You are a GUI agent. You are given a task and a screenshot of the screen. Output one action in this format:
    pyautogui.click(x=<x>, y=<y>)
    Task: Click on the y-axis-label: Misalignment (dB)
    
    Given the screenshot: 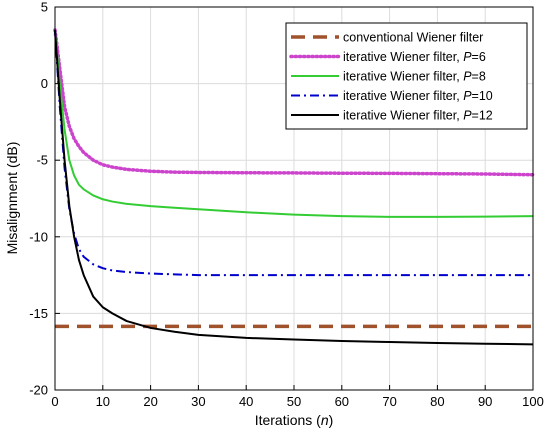 What is the action you would take?
    pyautogui.click(x=12, y=198)
    